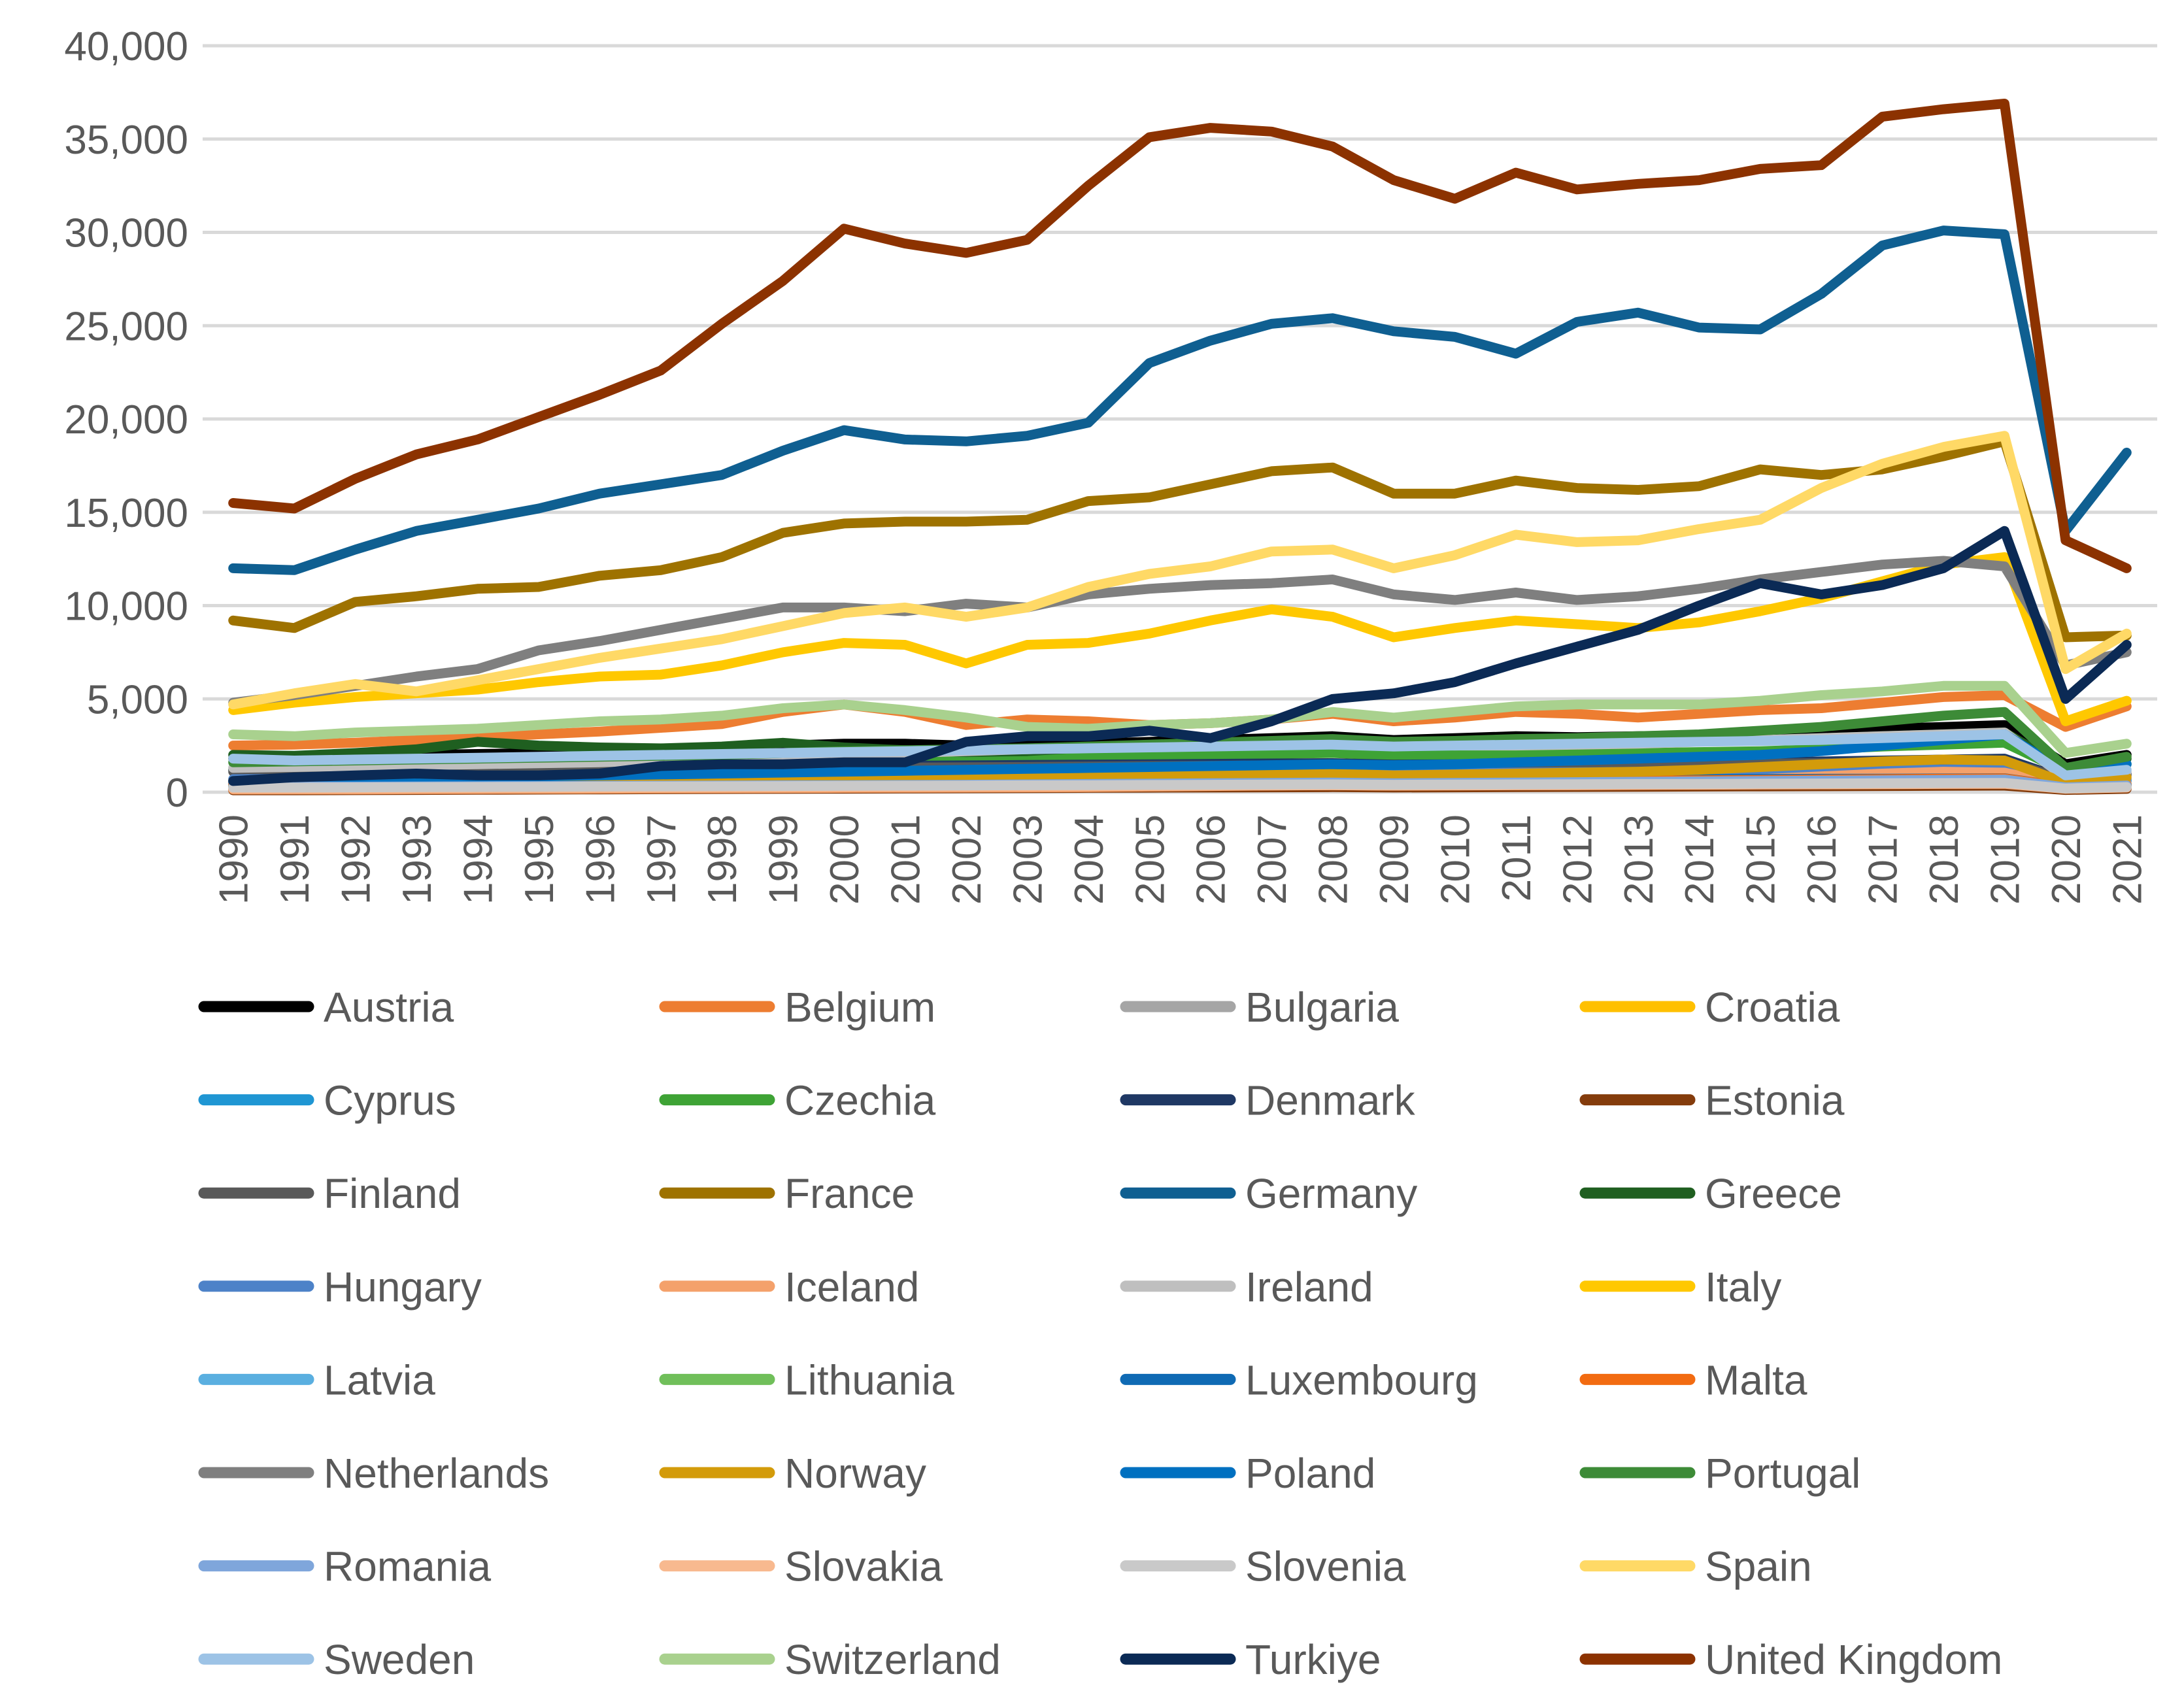 Image resolution: width=2184 pixels, height=1689 pixels. What do you see at coordinates (1027, 859) in the screenshot?
I see `x-tick-label: 2003` at bounding box center [1027, 859].